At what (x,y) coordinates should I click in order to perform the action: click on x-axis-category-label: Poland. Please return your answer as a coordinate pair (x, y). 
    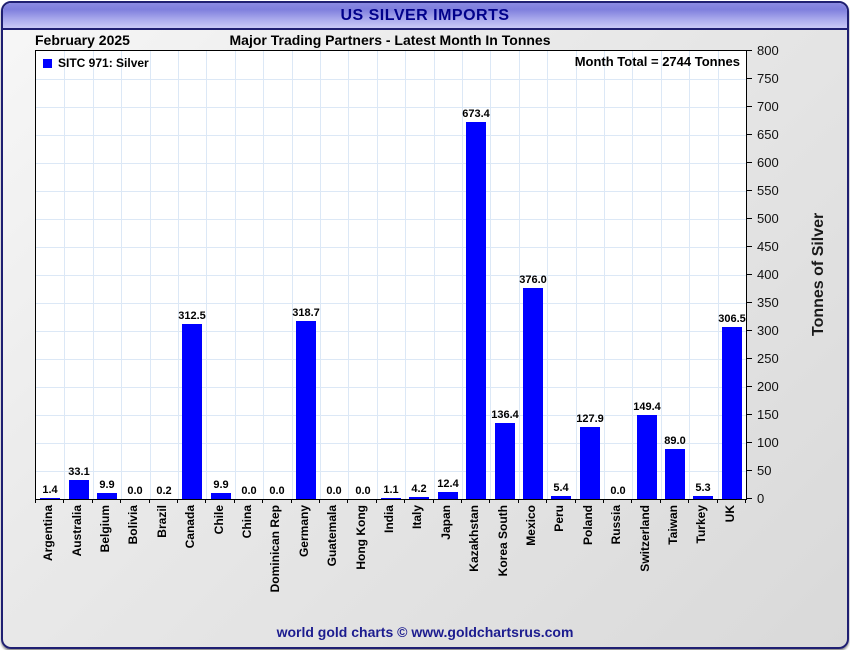
    Looking at the image, I should click on (588, 525).